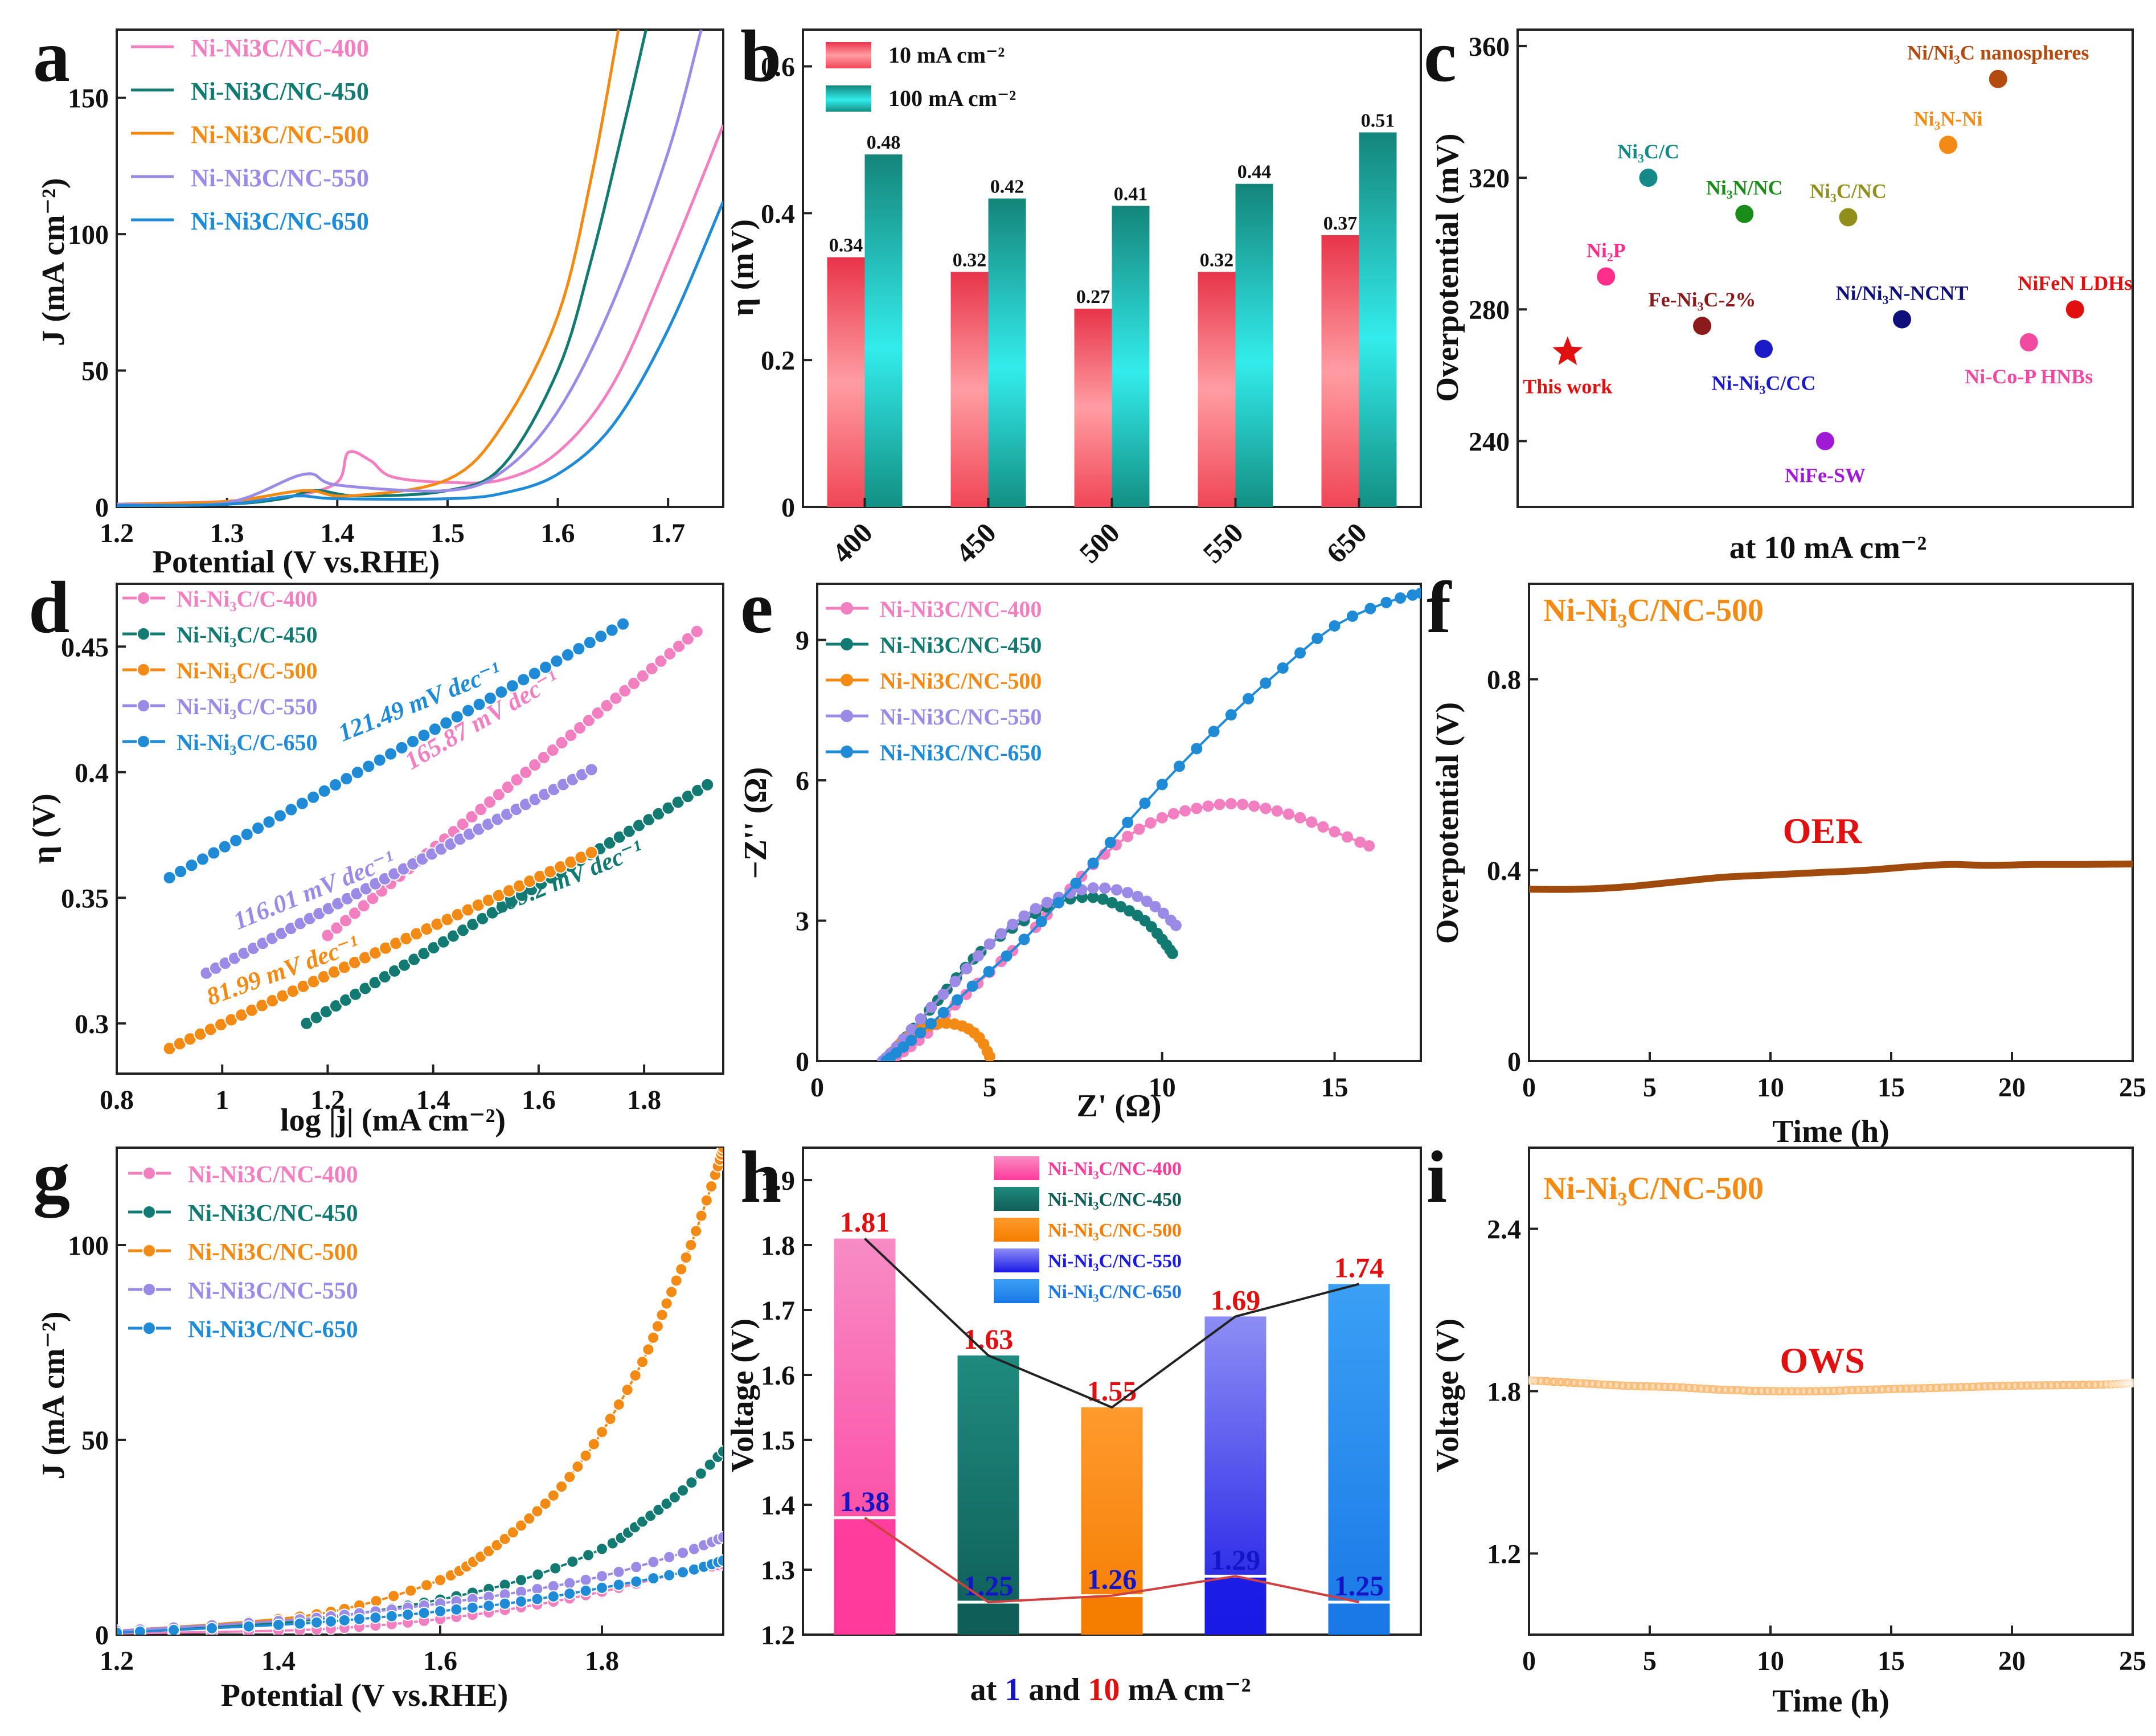 The width and height of the screenshot is (2156, 1736). I want to click on y-tick-label: 0.3, so click(92, 1024).